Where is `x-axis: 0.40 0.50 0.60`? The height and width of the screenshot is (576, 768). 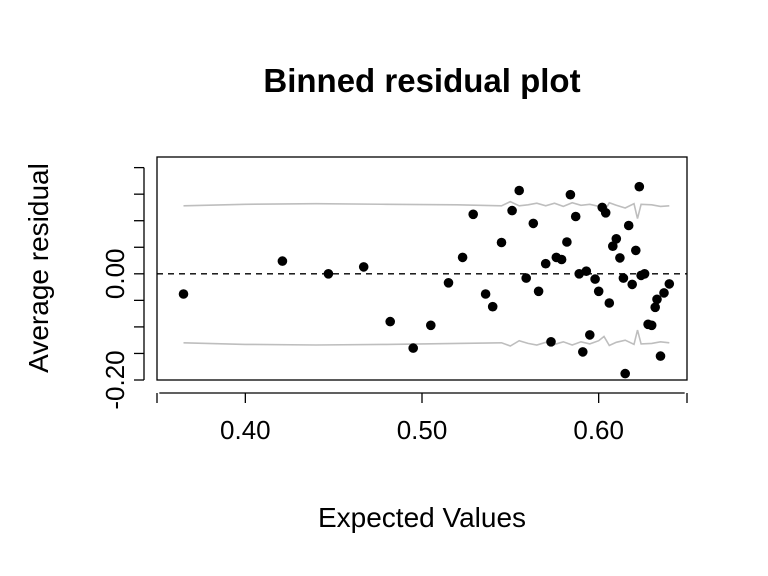
x-axis: 0.40 0.50 0.60 is located at coordinates (422, 418).